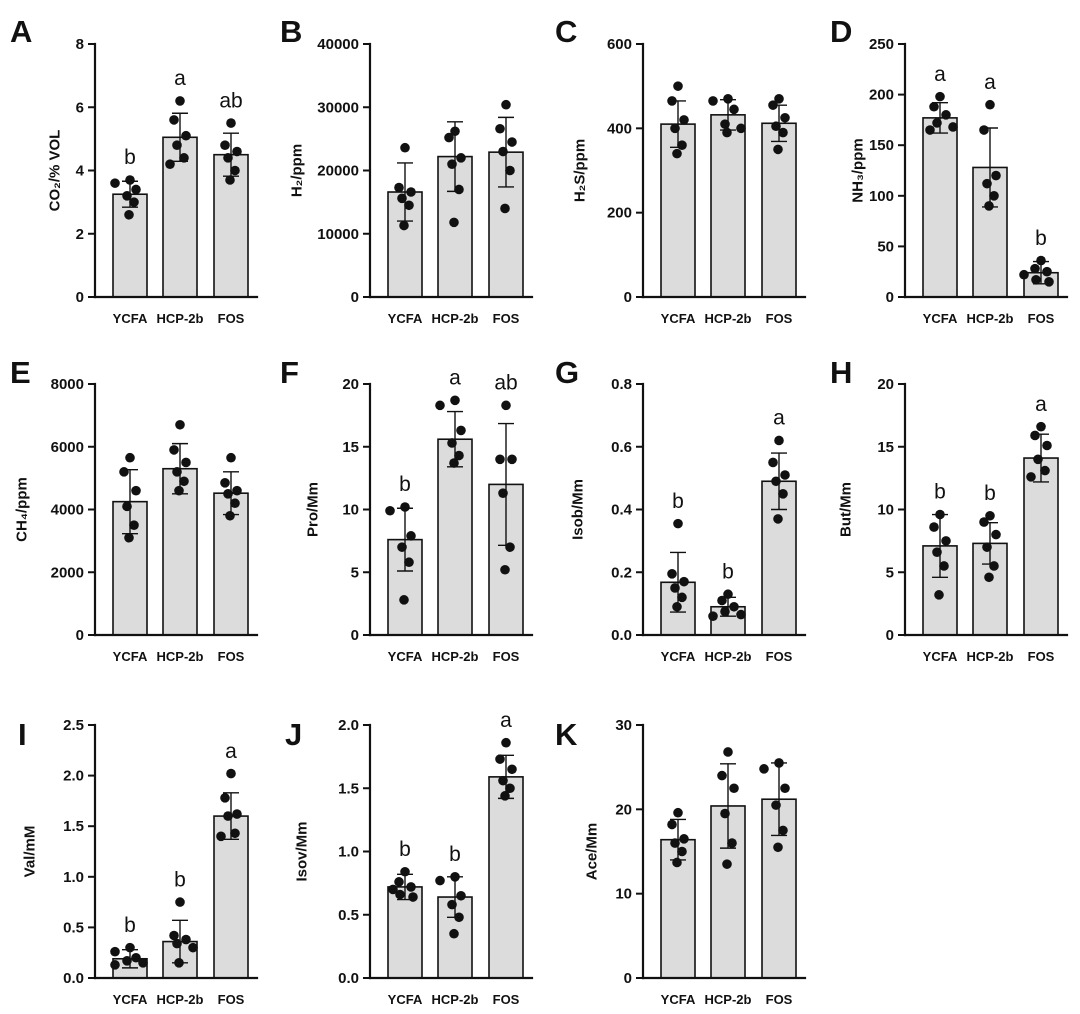  What do you see at coordinates (80, 171) in the screenshot?
I see `y-tick-label: 4` at bounding box center [80, 171].